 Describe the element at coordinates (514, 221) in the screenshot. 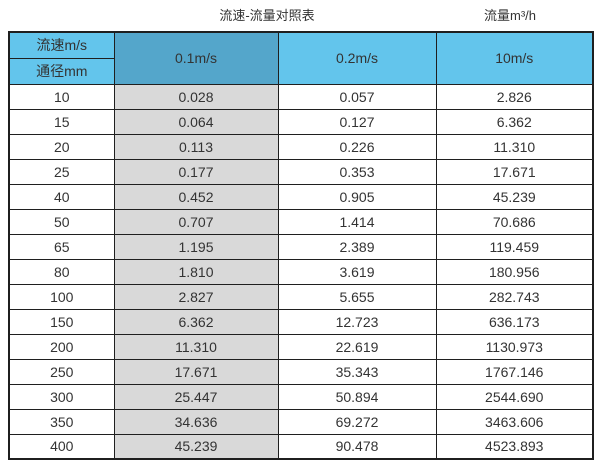

I see `value-cell: 70.686` at that location.